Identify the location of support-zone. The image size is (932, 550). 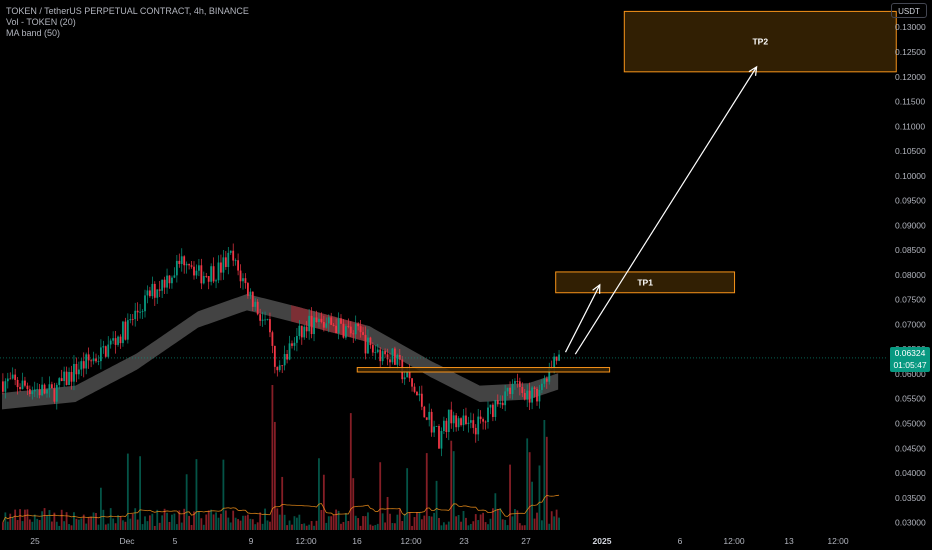
(483, 370).